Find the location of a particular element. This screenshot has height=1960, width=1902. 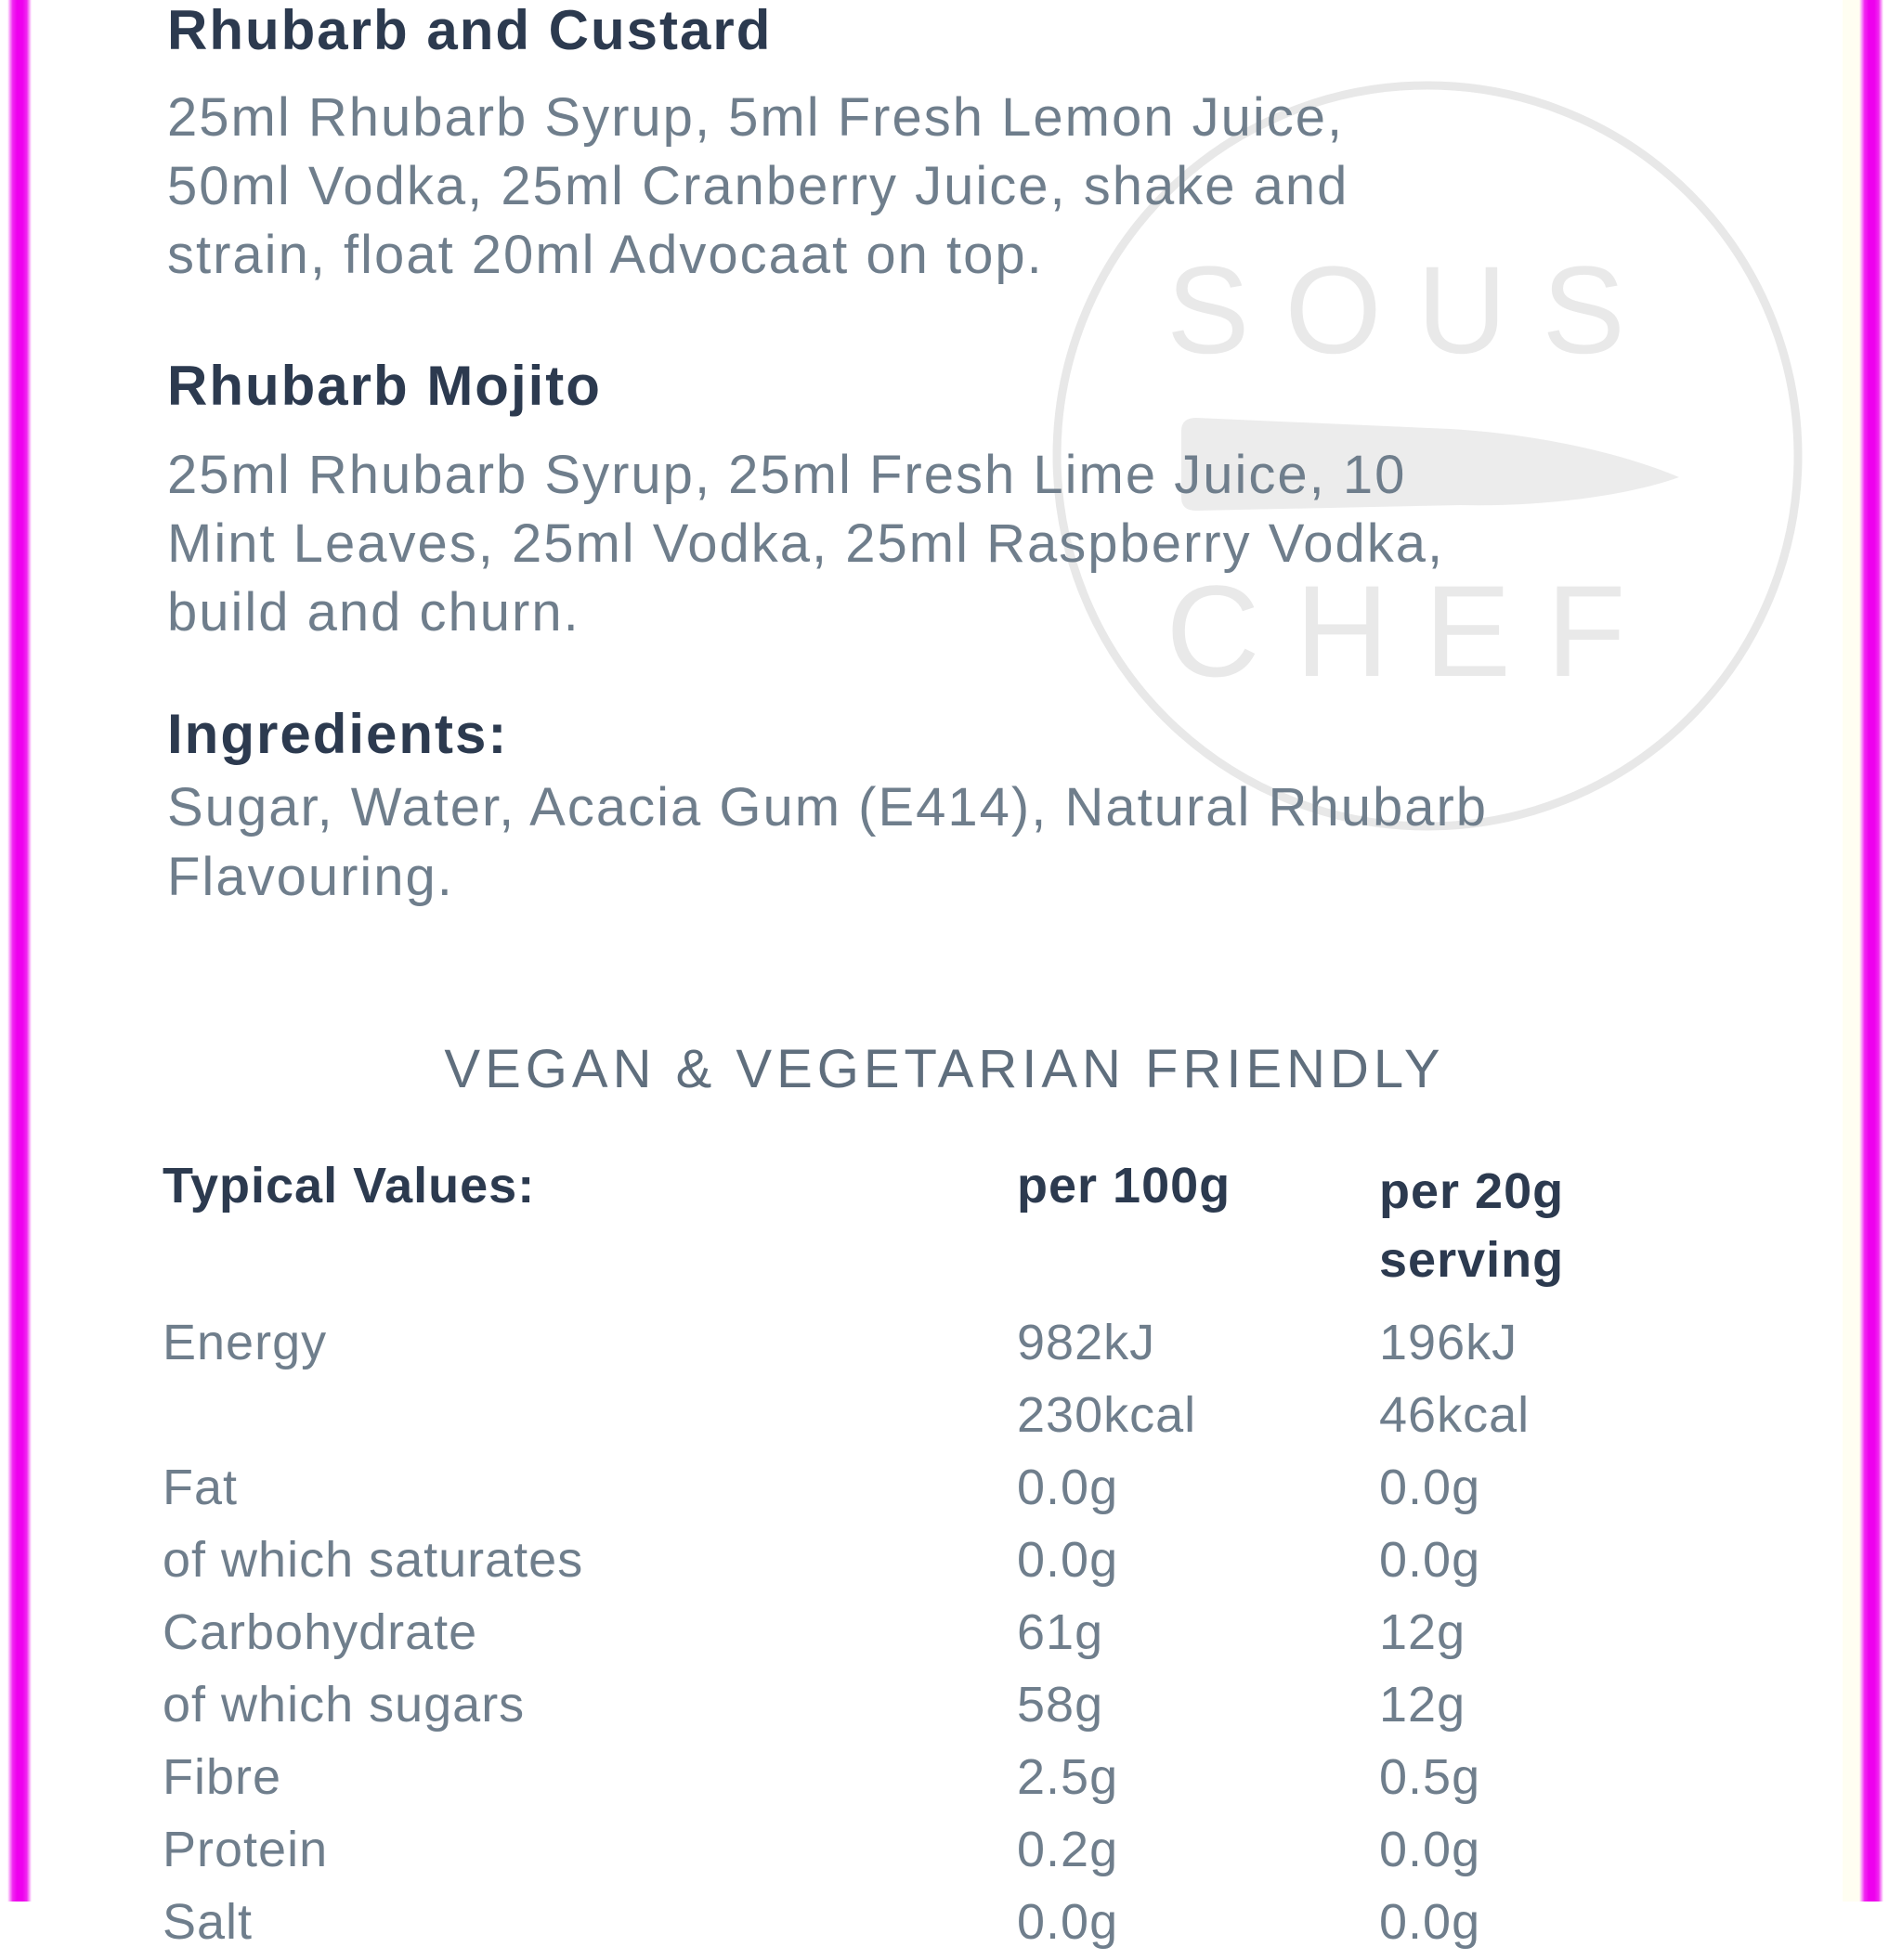

table-row-protein: Protein 0.2g 0.0g is located at coordinates (1012, 1854).